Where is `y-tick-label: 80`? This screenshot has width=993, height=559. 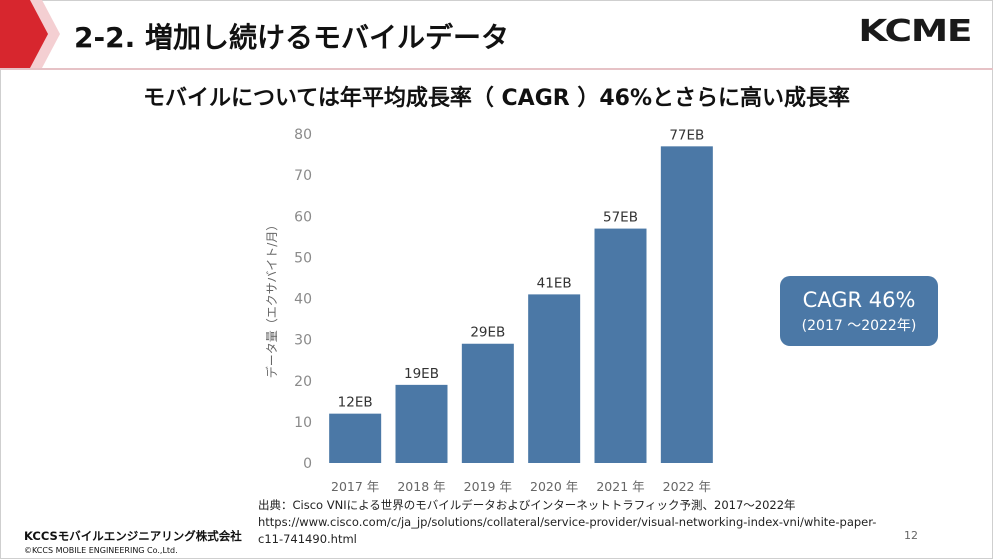 y-tick-label: 80 is located at coordinates (303, 135).